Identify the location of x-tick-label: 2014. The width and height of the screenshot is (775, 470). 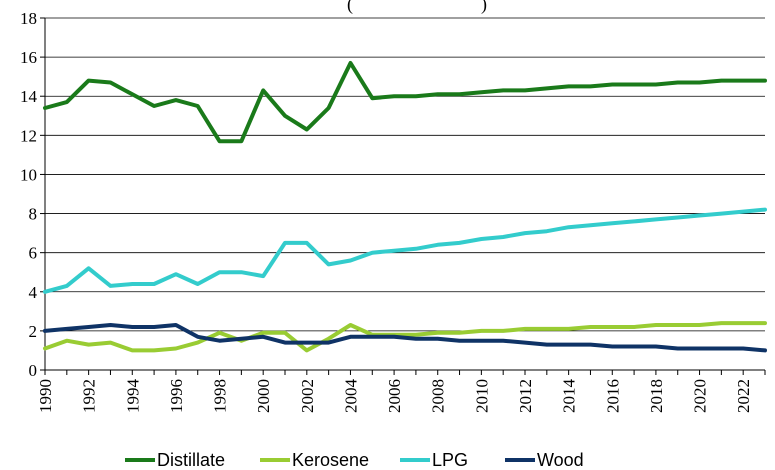
(569, 396).